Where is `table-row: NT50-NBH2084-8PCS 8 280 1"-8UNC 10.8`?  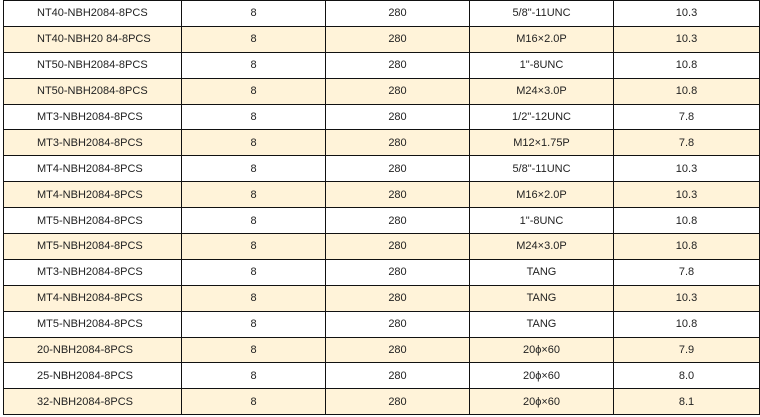 table-row: NT50-NBH2084-8PCS 8 280 1"-8UNC 10.8 is located at coordinates (381, 65).